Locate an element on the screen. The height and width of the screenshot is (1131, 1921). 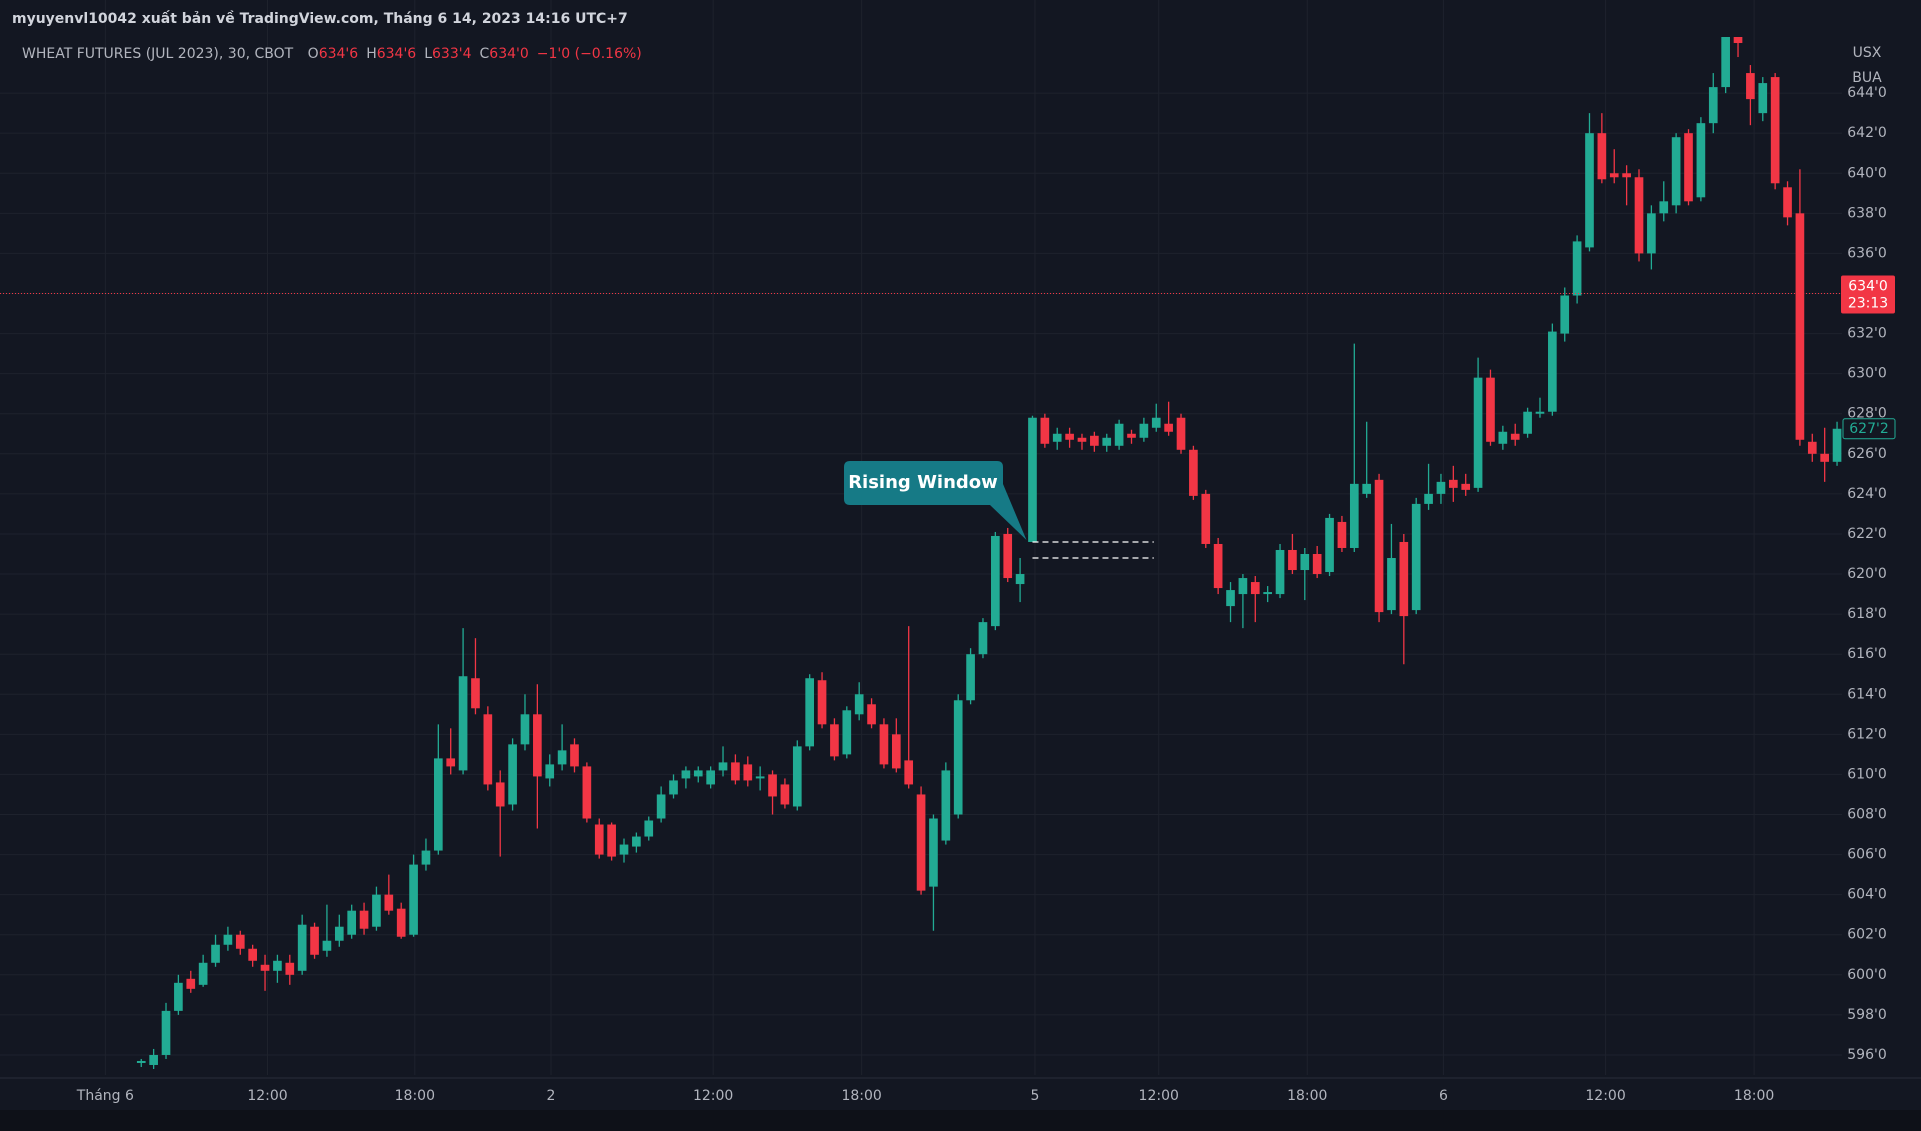
legend-value: 634'0 is located at coordinates (508, 54).